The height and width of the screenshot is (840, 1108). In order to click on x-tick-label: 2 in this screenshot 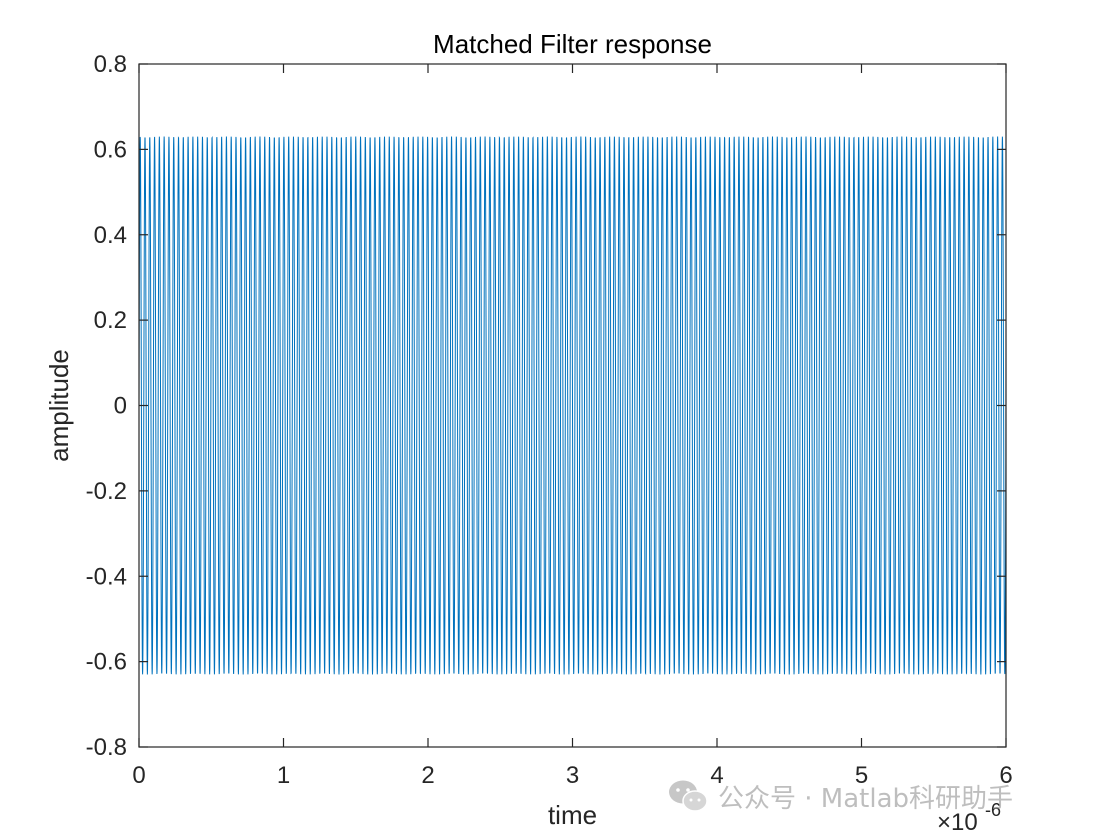, I will do `click(427, 775)`.